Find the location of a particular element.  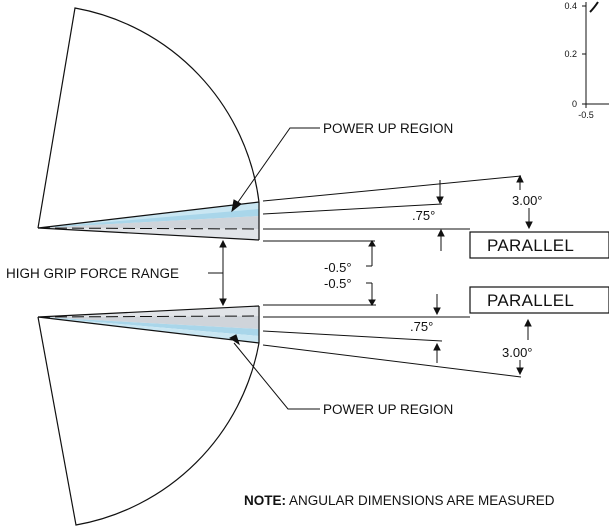

parallel-label-bottom: PARALLEL is located at coordinates (530, 300).